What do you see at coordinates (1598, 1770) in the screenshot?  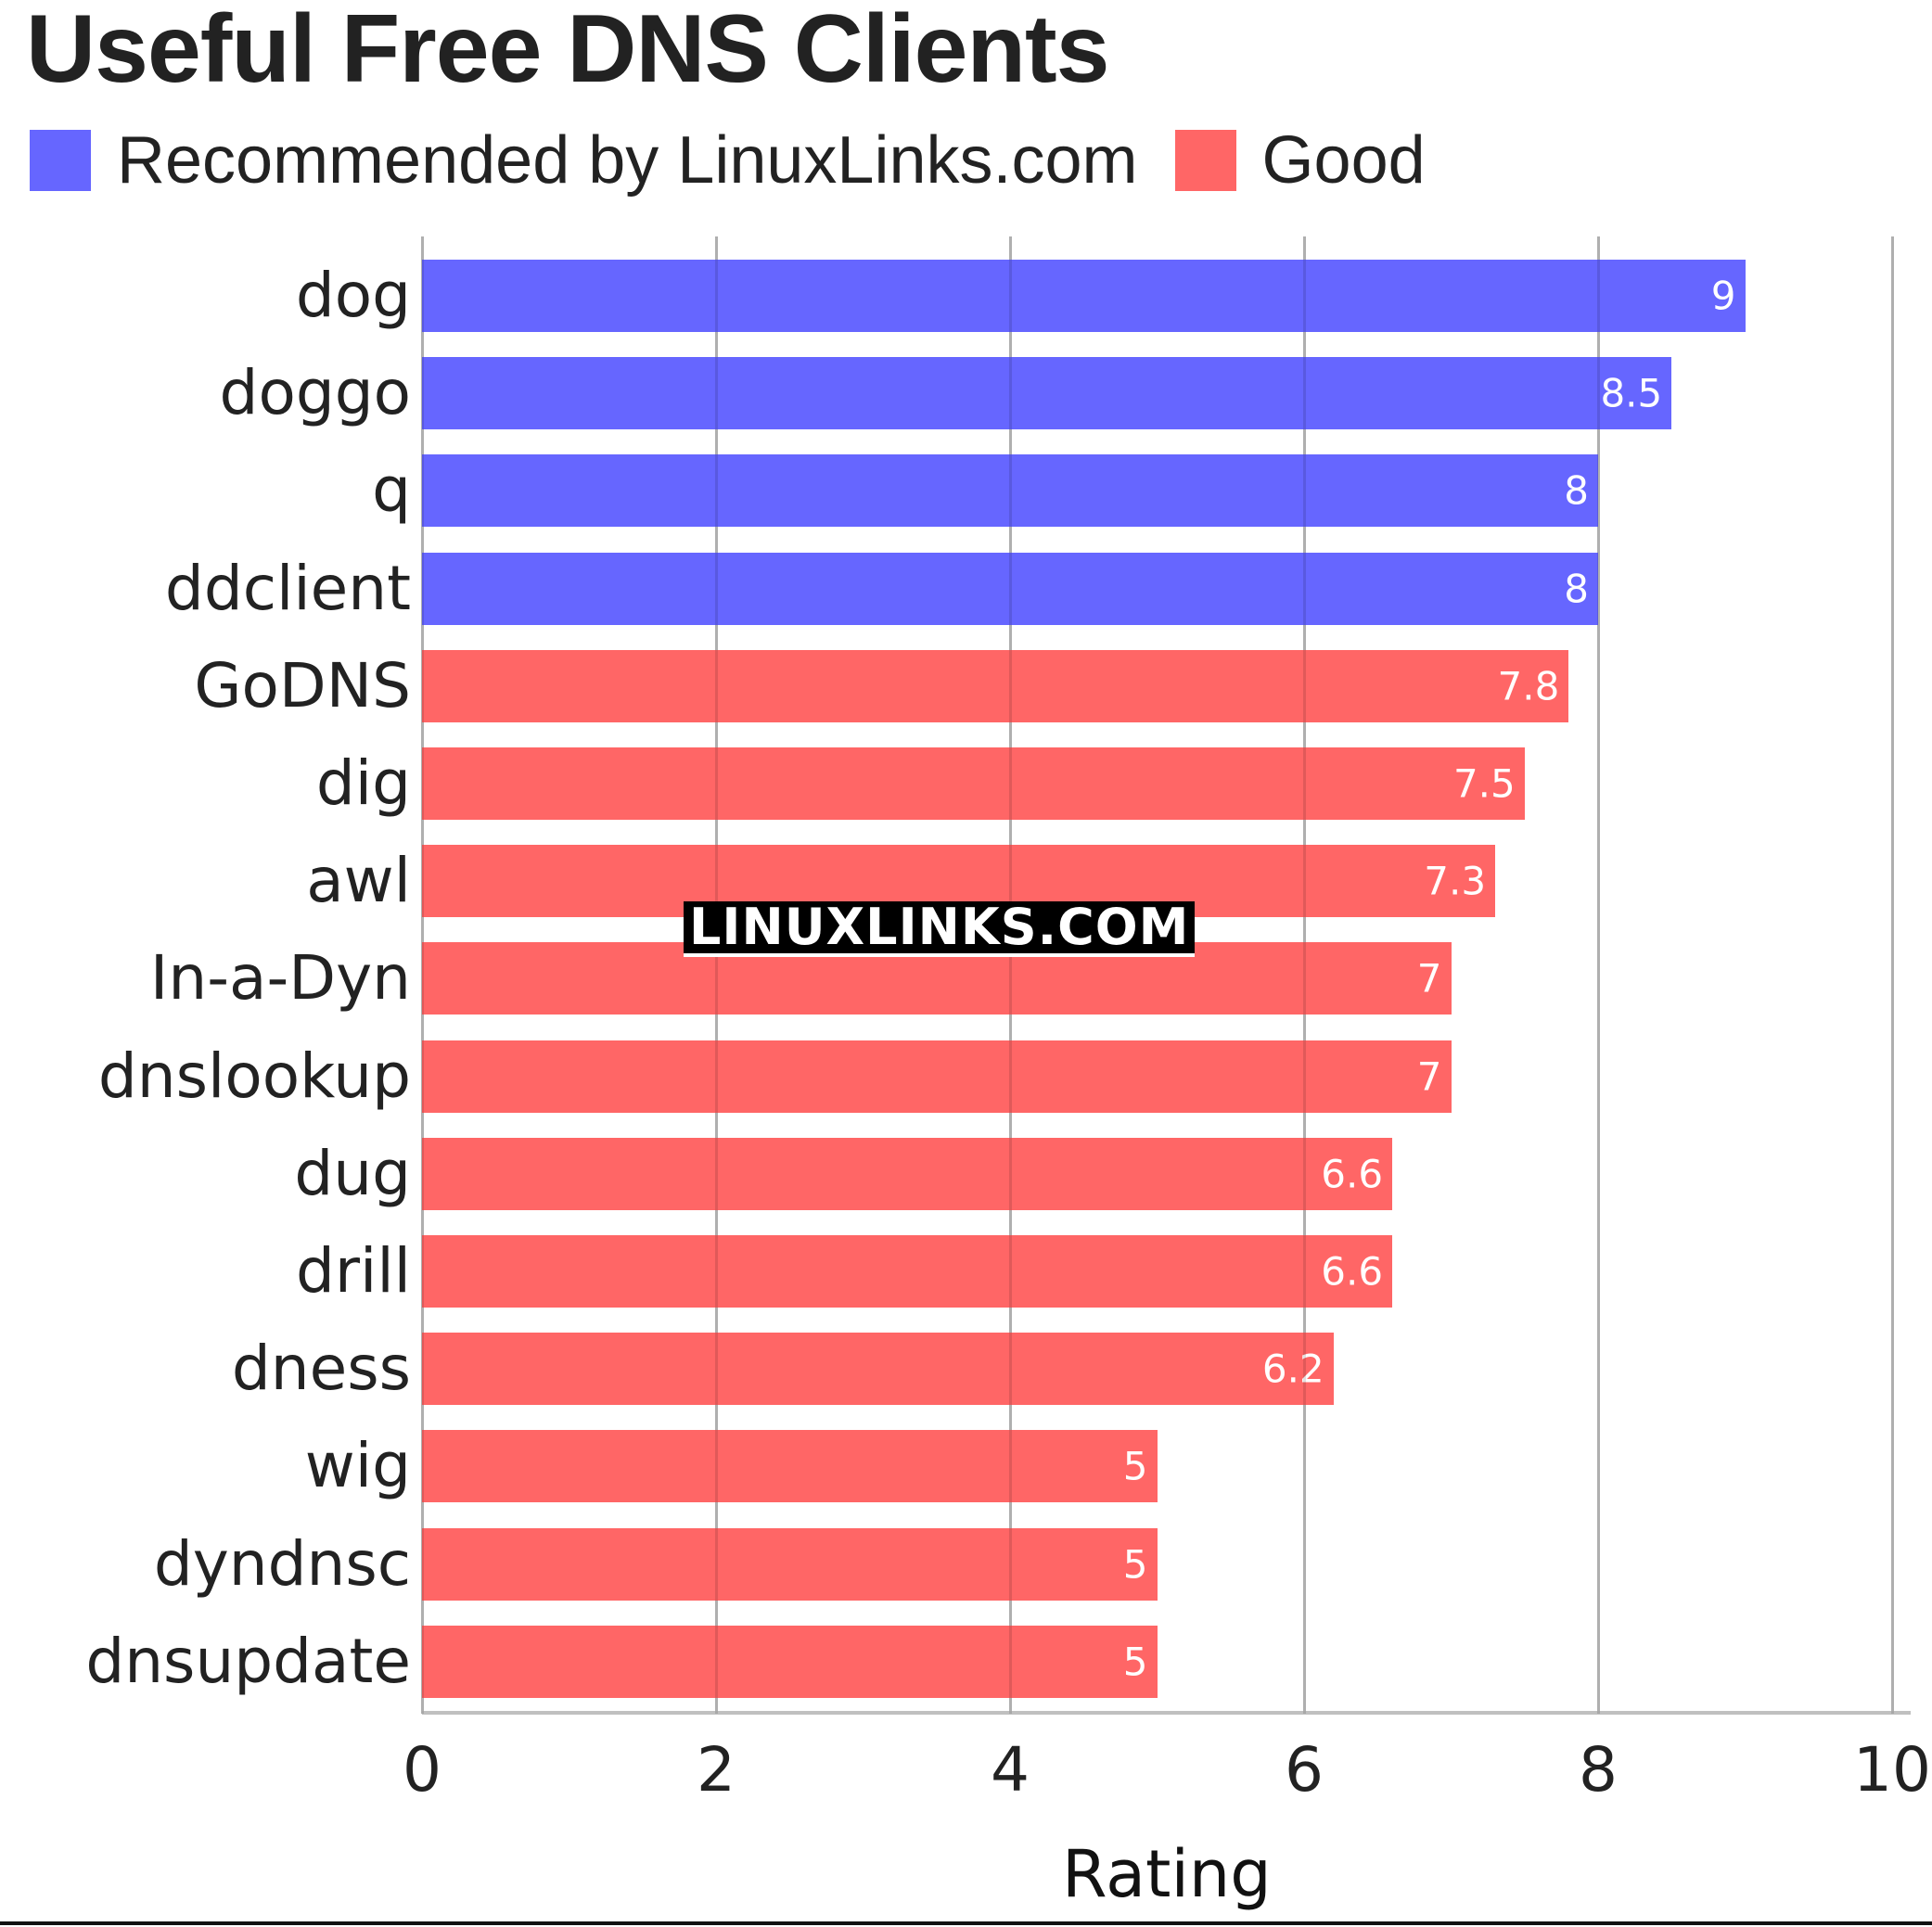 I see `x-tick-label: 8` at bounding box center [1598, 1770].